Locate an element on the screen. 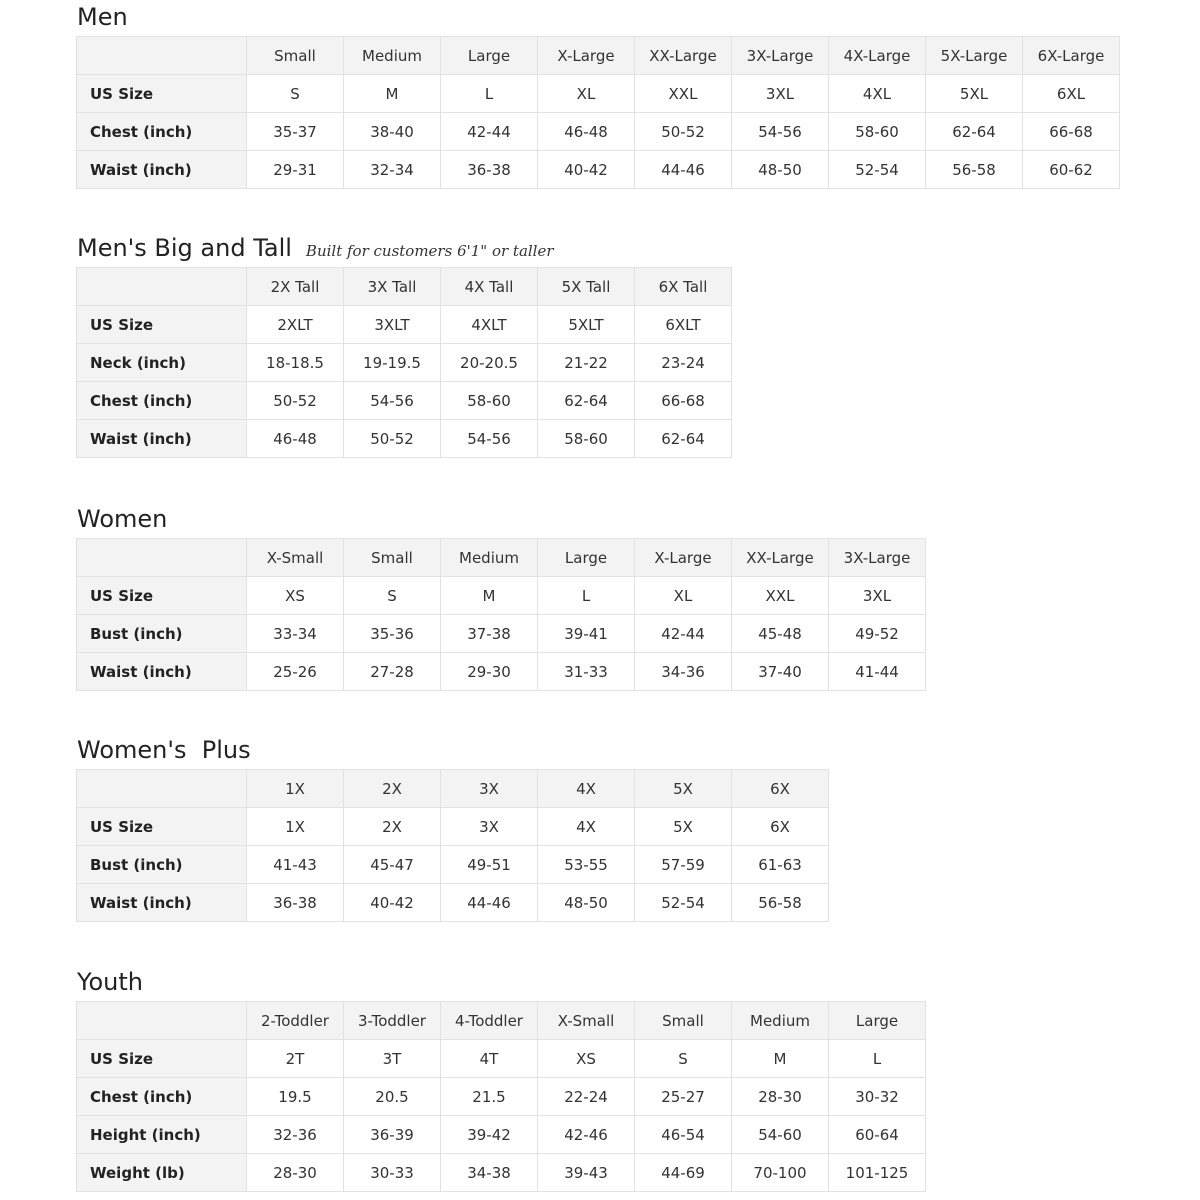  table-cell: 4XLT is located at coordinates (489, 324).